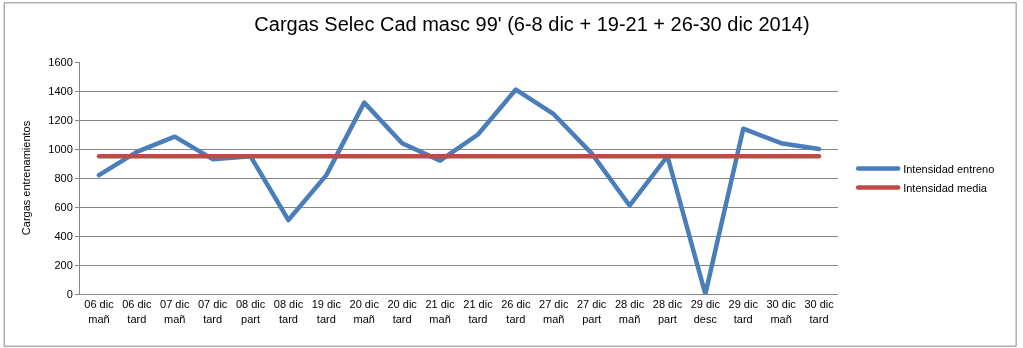  I want to click on chart-title: Cargas Selec Cad masc 99' (6-8 dic + 19-21 + 26-30 dic 2014), so click(532, 24).